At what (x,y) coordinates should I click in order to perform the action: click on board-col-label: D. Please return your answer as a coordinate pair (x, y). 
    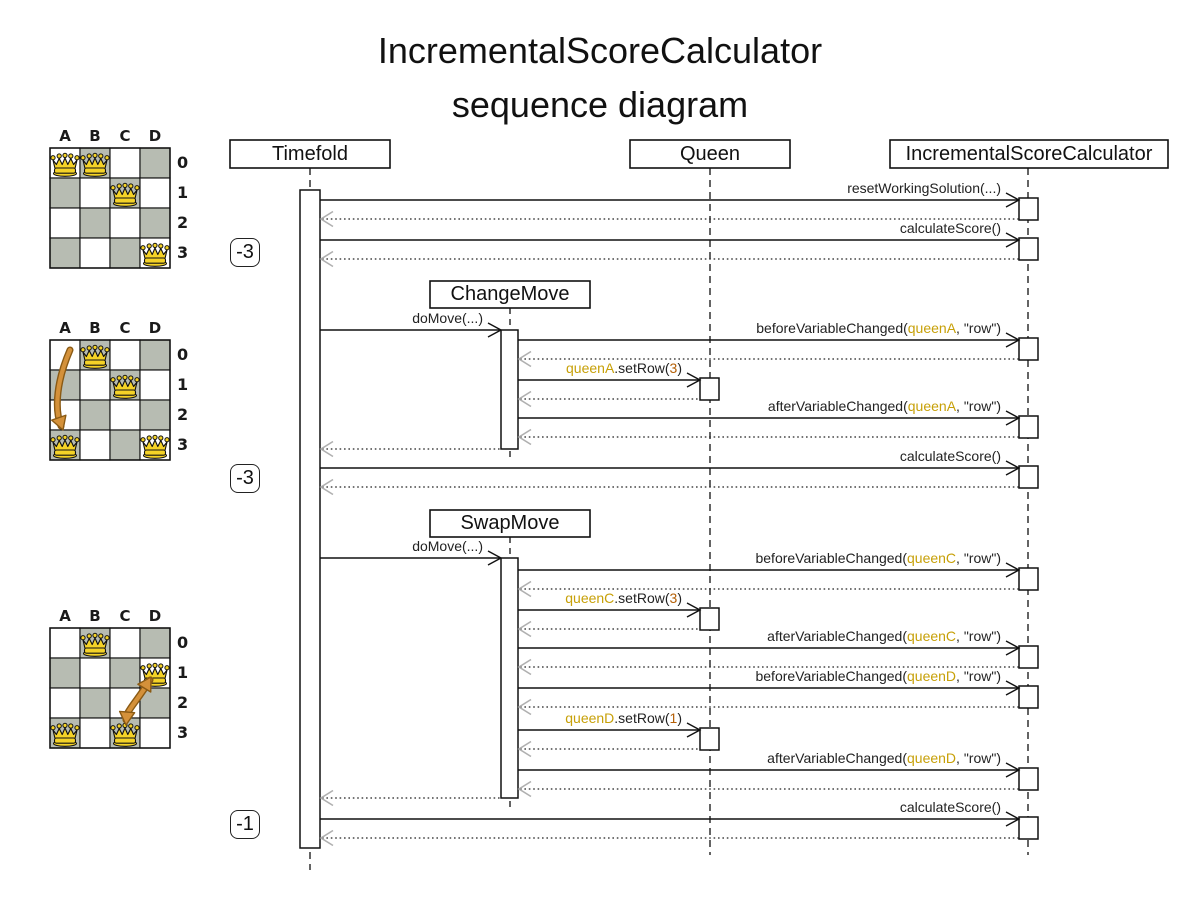
    Looking at the image, I should click on (155, 616).